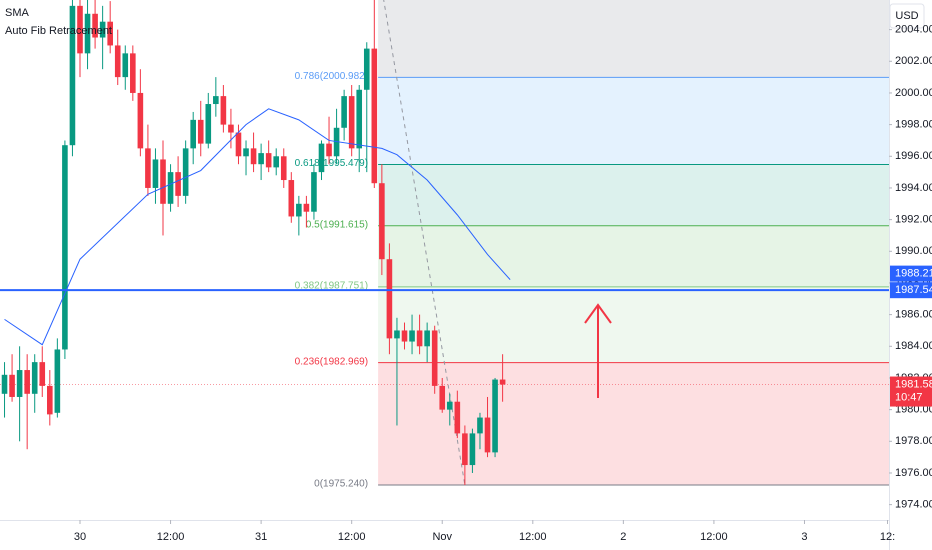 Image resolution: width=932 pixels, height=550 pixels. I want to click on x-tick-label: Nov, so click(442, 537).